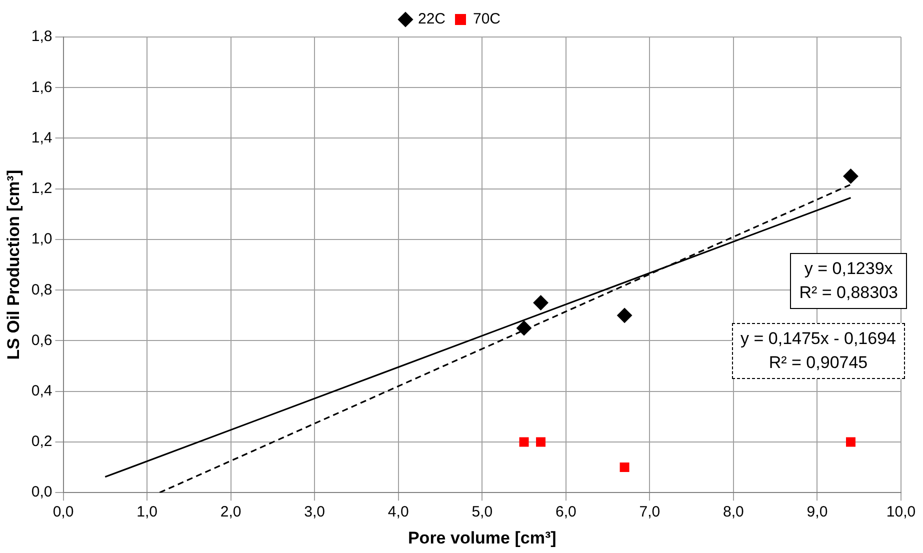 This screenshot has height=553, width=923. What do you see at coordinates (901, 512) in the screenshot?
I see `x-tick-label: 10,0` at bounding box center [901, 512].